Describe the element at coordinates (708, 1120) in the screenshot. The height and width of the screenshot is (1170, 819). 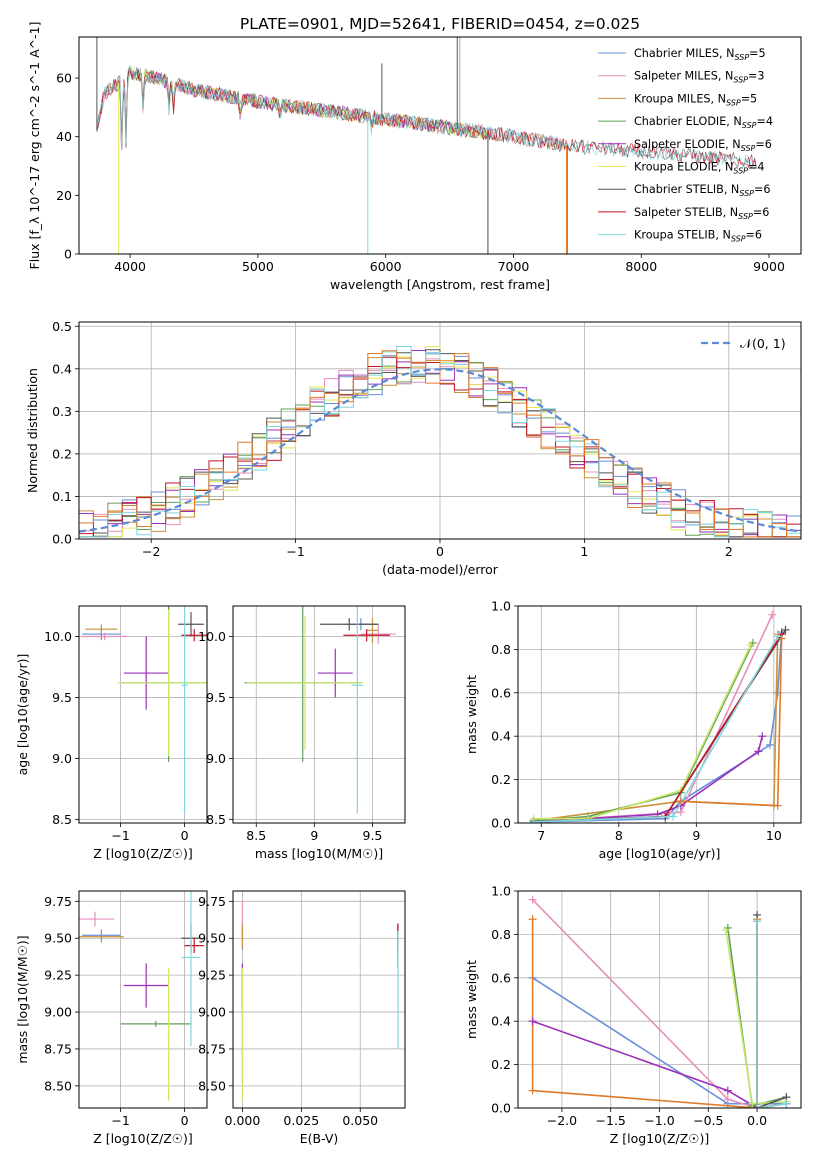
I see `x-tick-label: −0.5` at that location.